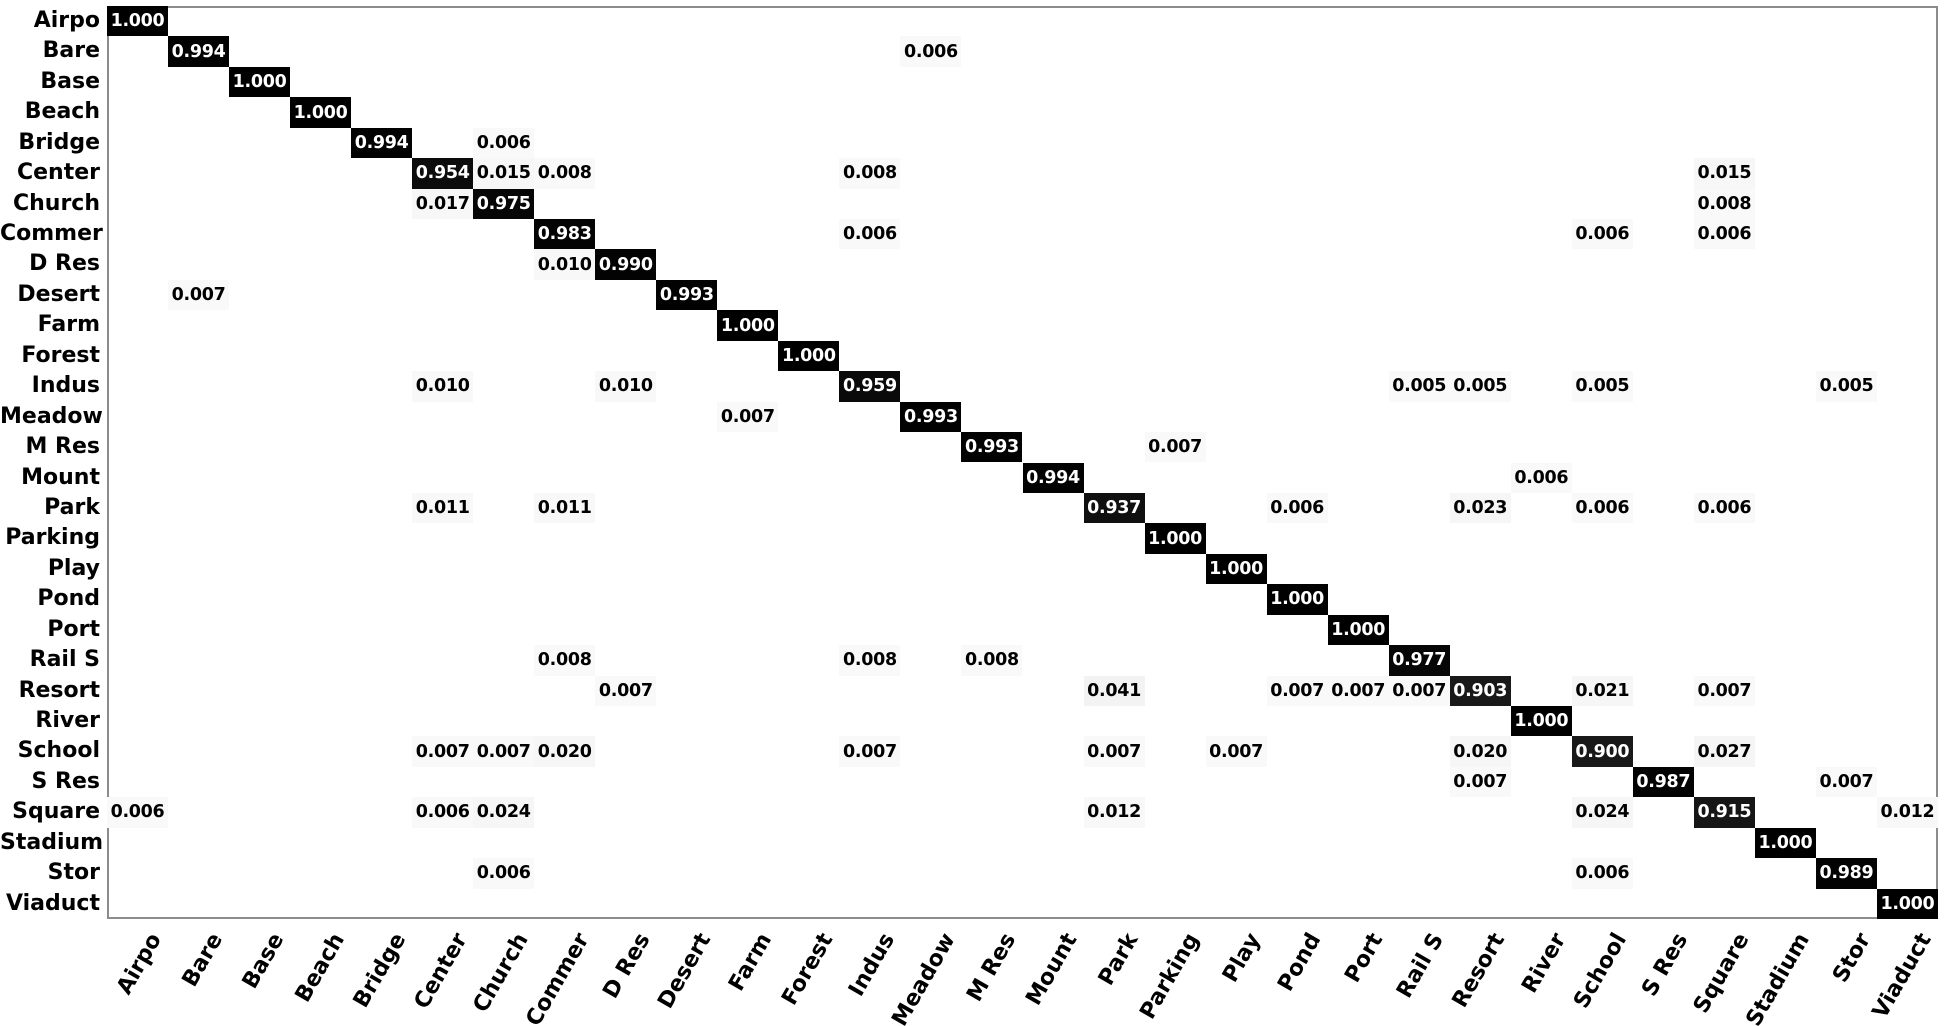 The width and height of the screenshot is (1945, 1026). What do you see at coordinates (60, 355) in the screenshot?
I see `y-tick-label: Forest` at bounding box center [60, 355].